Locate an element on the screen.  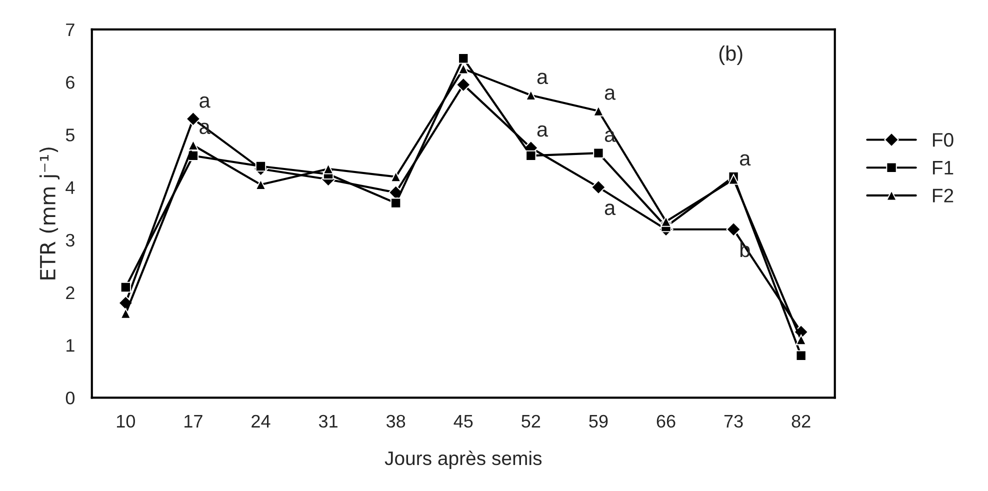
y-tick-label: 7 is located at coordinates (70, 30).